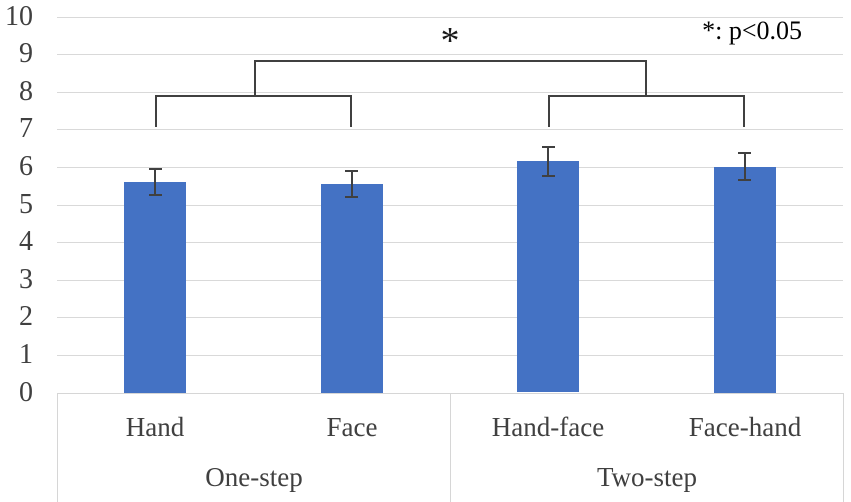  Describe the element at coordinates (26, 128) in the screenshot. I see `y-tick-label: 7` at that location.